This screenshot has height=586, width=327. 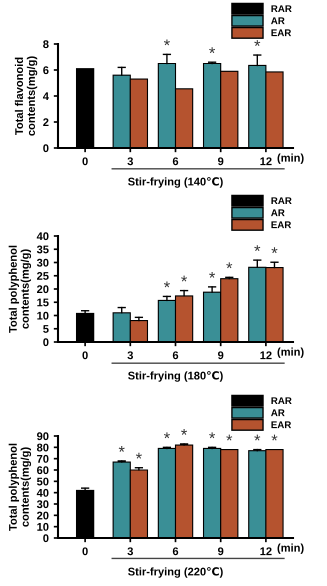 I want to click on y-axis-title: Total flavonoid contents(mg/g), so click(x=26, y=96).